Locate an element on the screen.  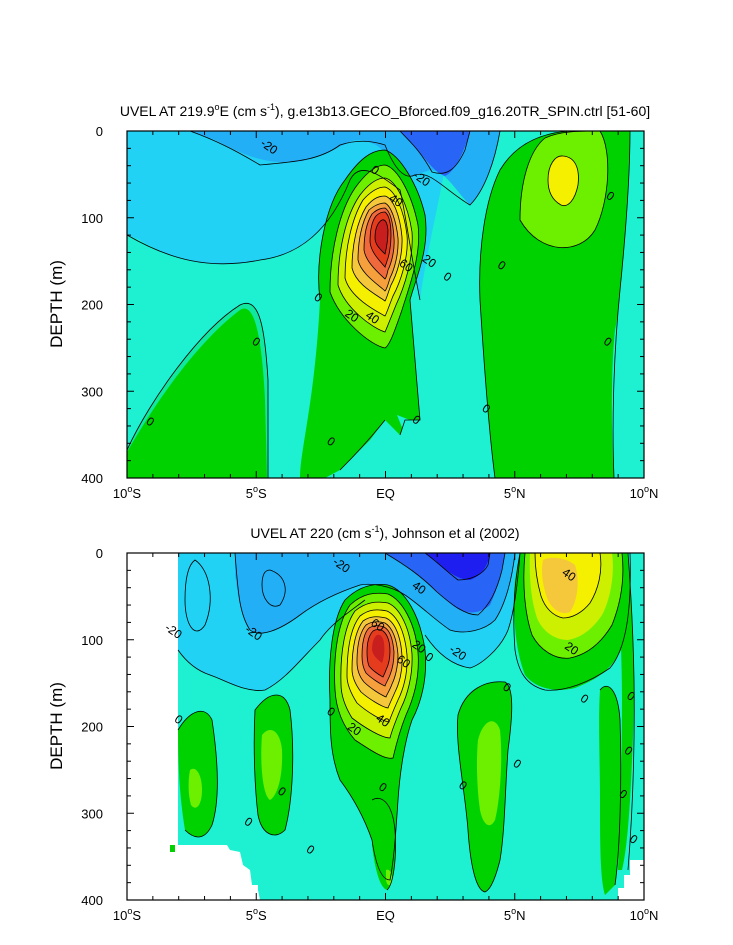
fill-center-plus90-model is located at coordinates (381, 236).